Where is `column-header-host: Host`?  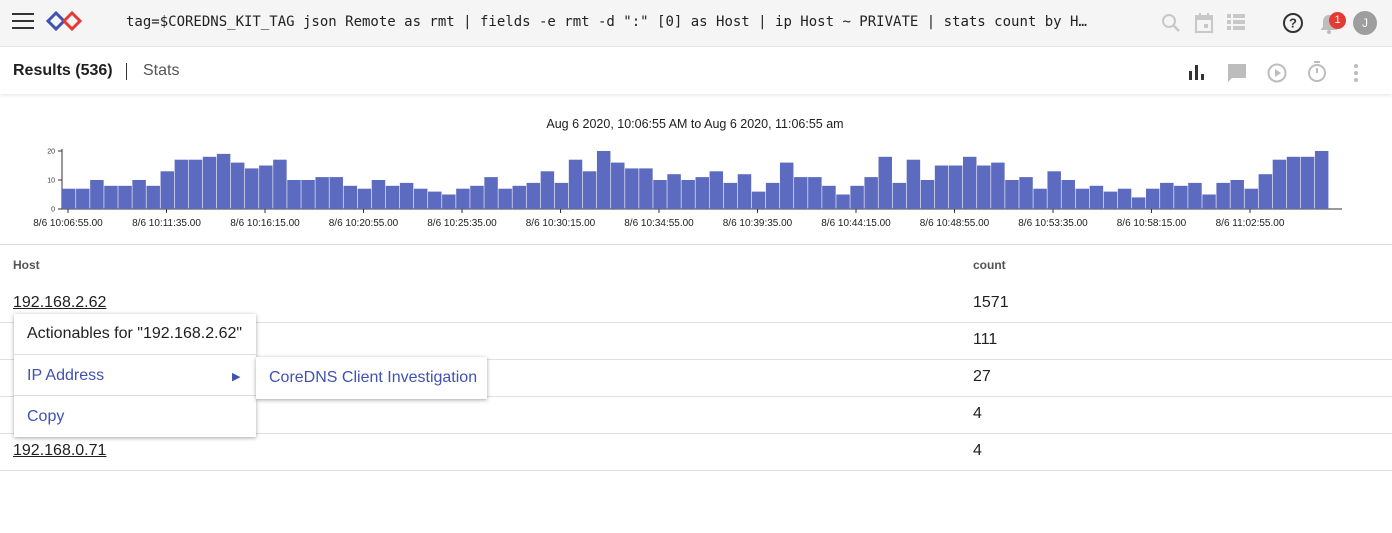 column-header-host: Host is located at coordinates (26, 265).